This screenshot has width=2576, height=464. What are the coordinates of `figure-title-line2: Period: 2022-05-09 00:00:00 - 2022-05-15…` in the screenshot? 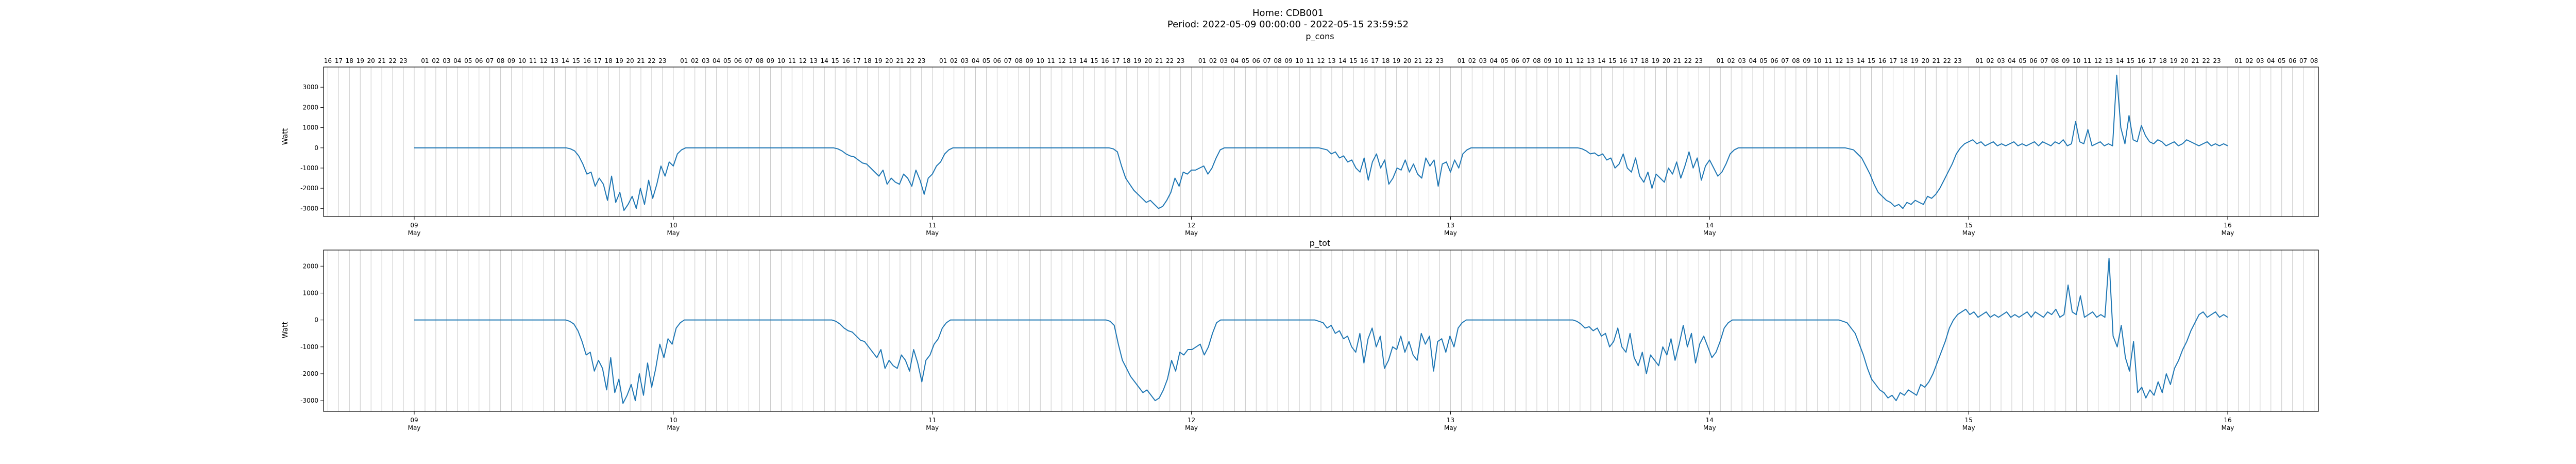 It's located at (1288, 24).